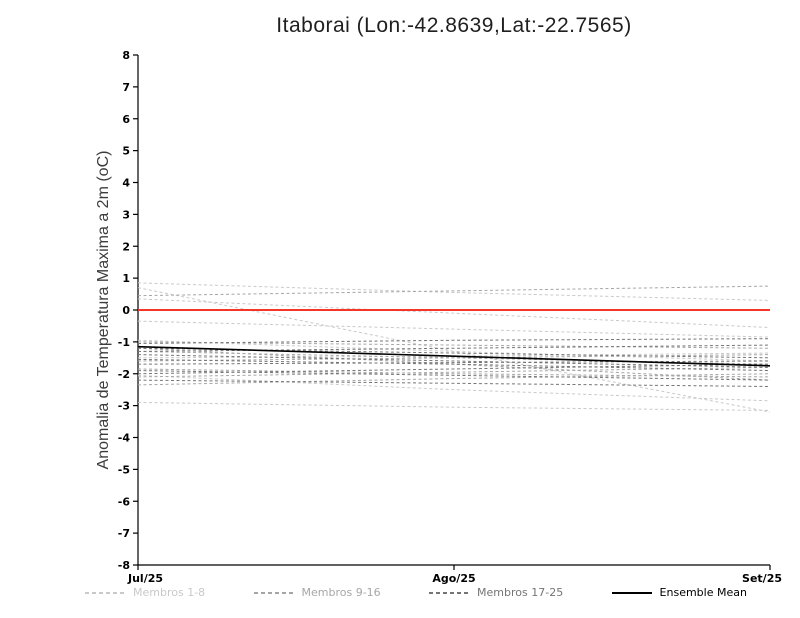 Image resolution: width=800 pixels, height=618 pixels. I want to click on y-tick-label: -8, so click(124, 565).